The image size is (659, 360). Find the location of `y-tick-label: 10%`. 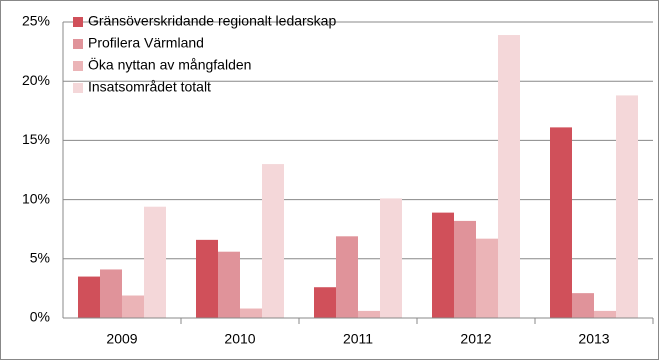

y-tick-label: 10% is located at coordinates (36, 198).